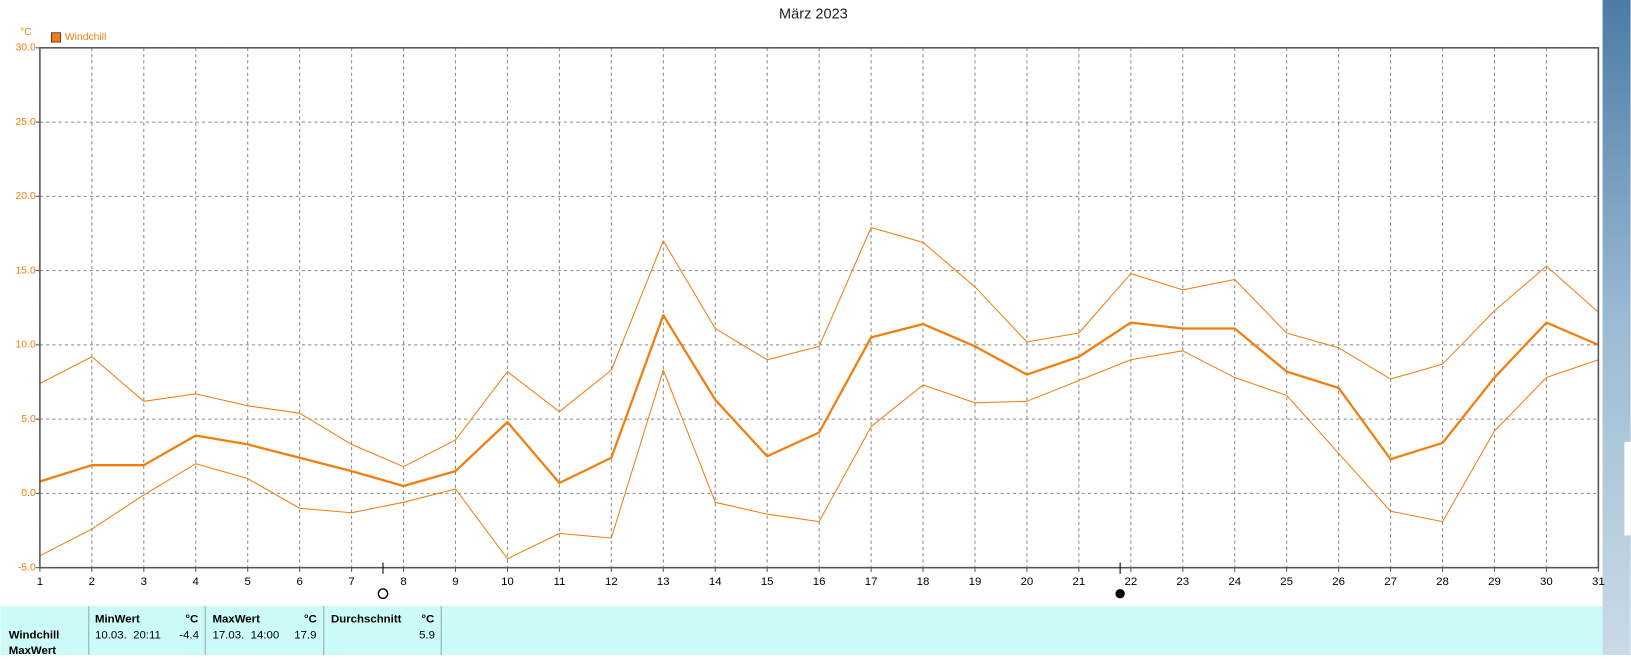 This screenshot has height=660, width=1631. I want to click on legend-swatch, so click(56, 37).